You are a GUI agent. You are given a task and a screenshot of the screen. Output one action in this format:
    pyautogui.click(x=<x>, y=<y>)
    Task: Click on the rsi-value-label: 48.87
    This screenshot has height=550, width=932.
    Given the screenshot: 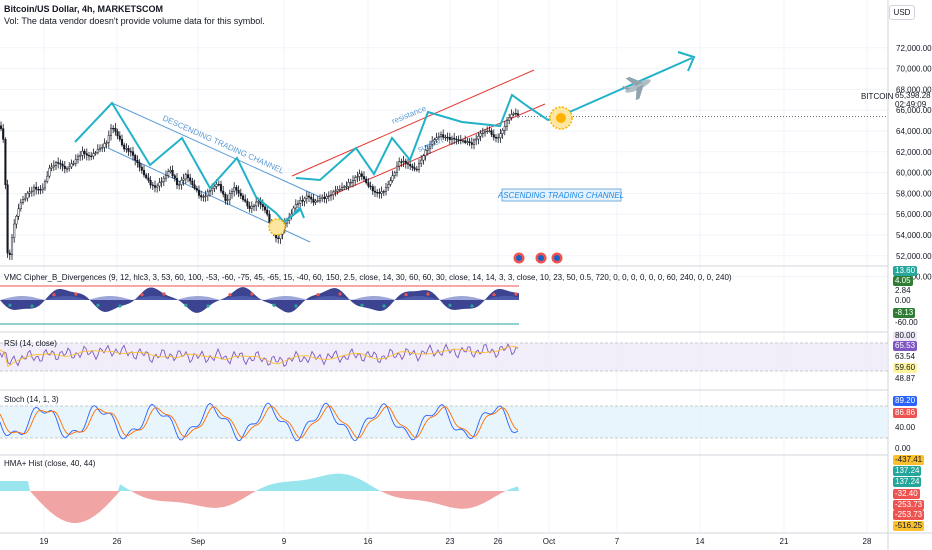 What is the action you would take?
    pyautogui.click(x=905, y=378)
    